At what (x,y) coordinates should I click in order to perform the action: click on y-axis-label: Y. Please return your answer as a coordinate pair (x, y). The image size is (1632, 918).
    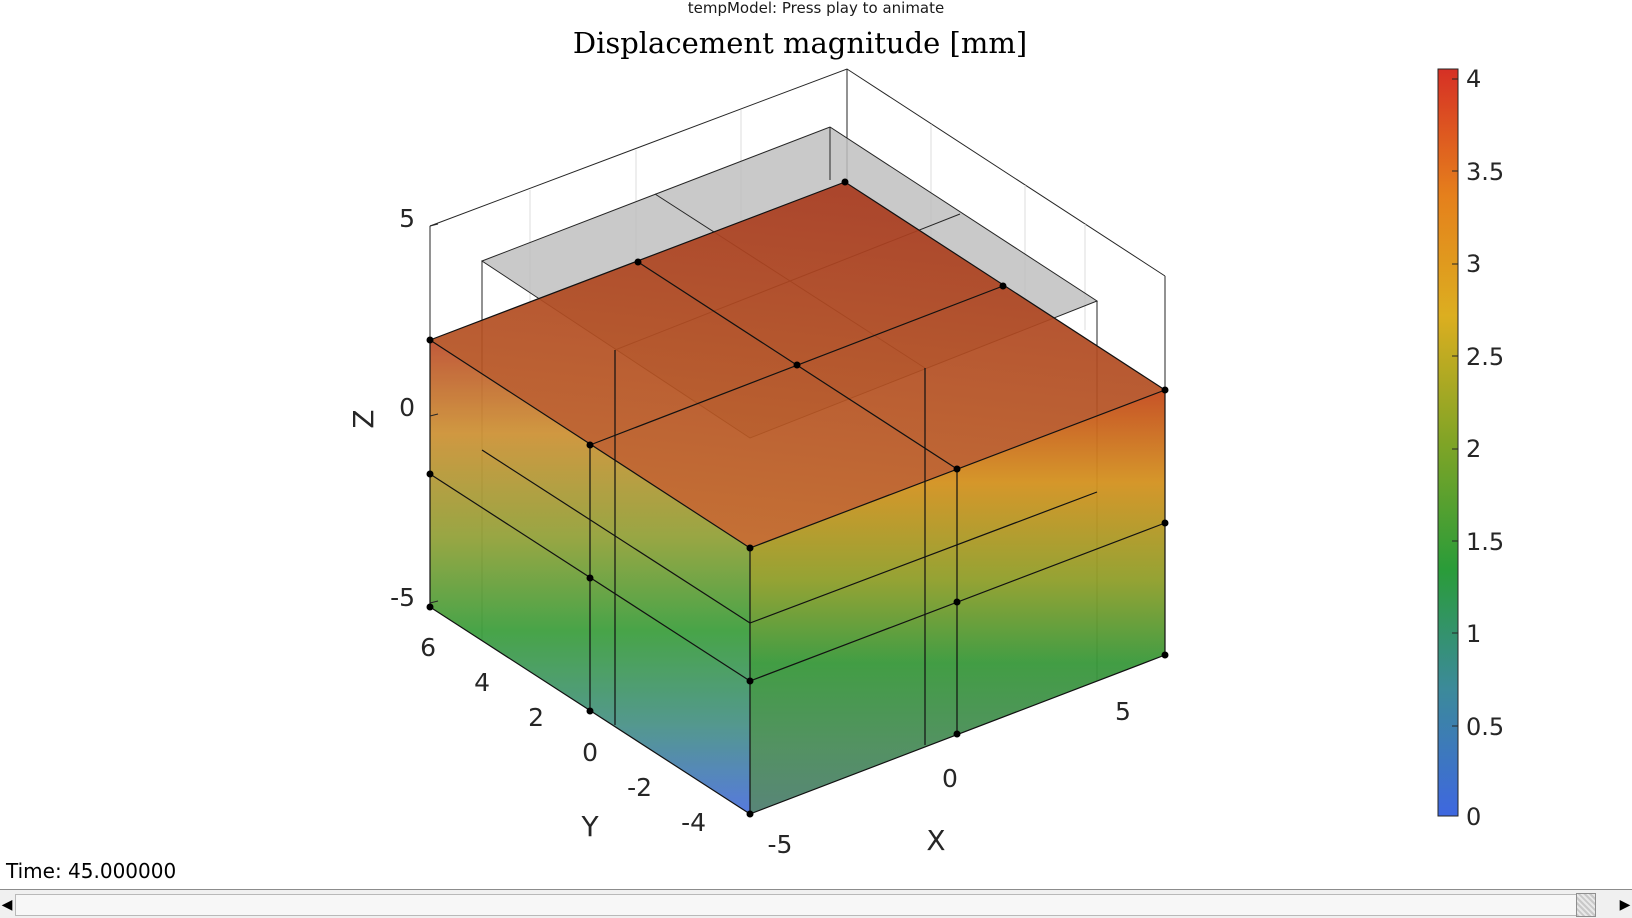
    Looking at the image, I should click on (589, 826).